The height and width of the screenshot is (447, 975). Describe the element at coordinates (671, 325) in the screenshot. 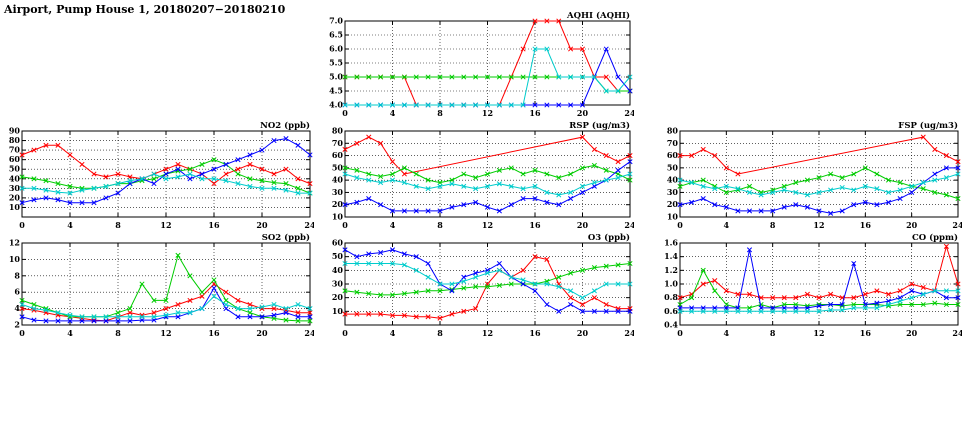

I see `y-tick-label: 0.4` at that location.